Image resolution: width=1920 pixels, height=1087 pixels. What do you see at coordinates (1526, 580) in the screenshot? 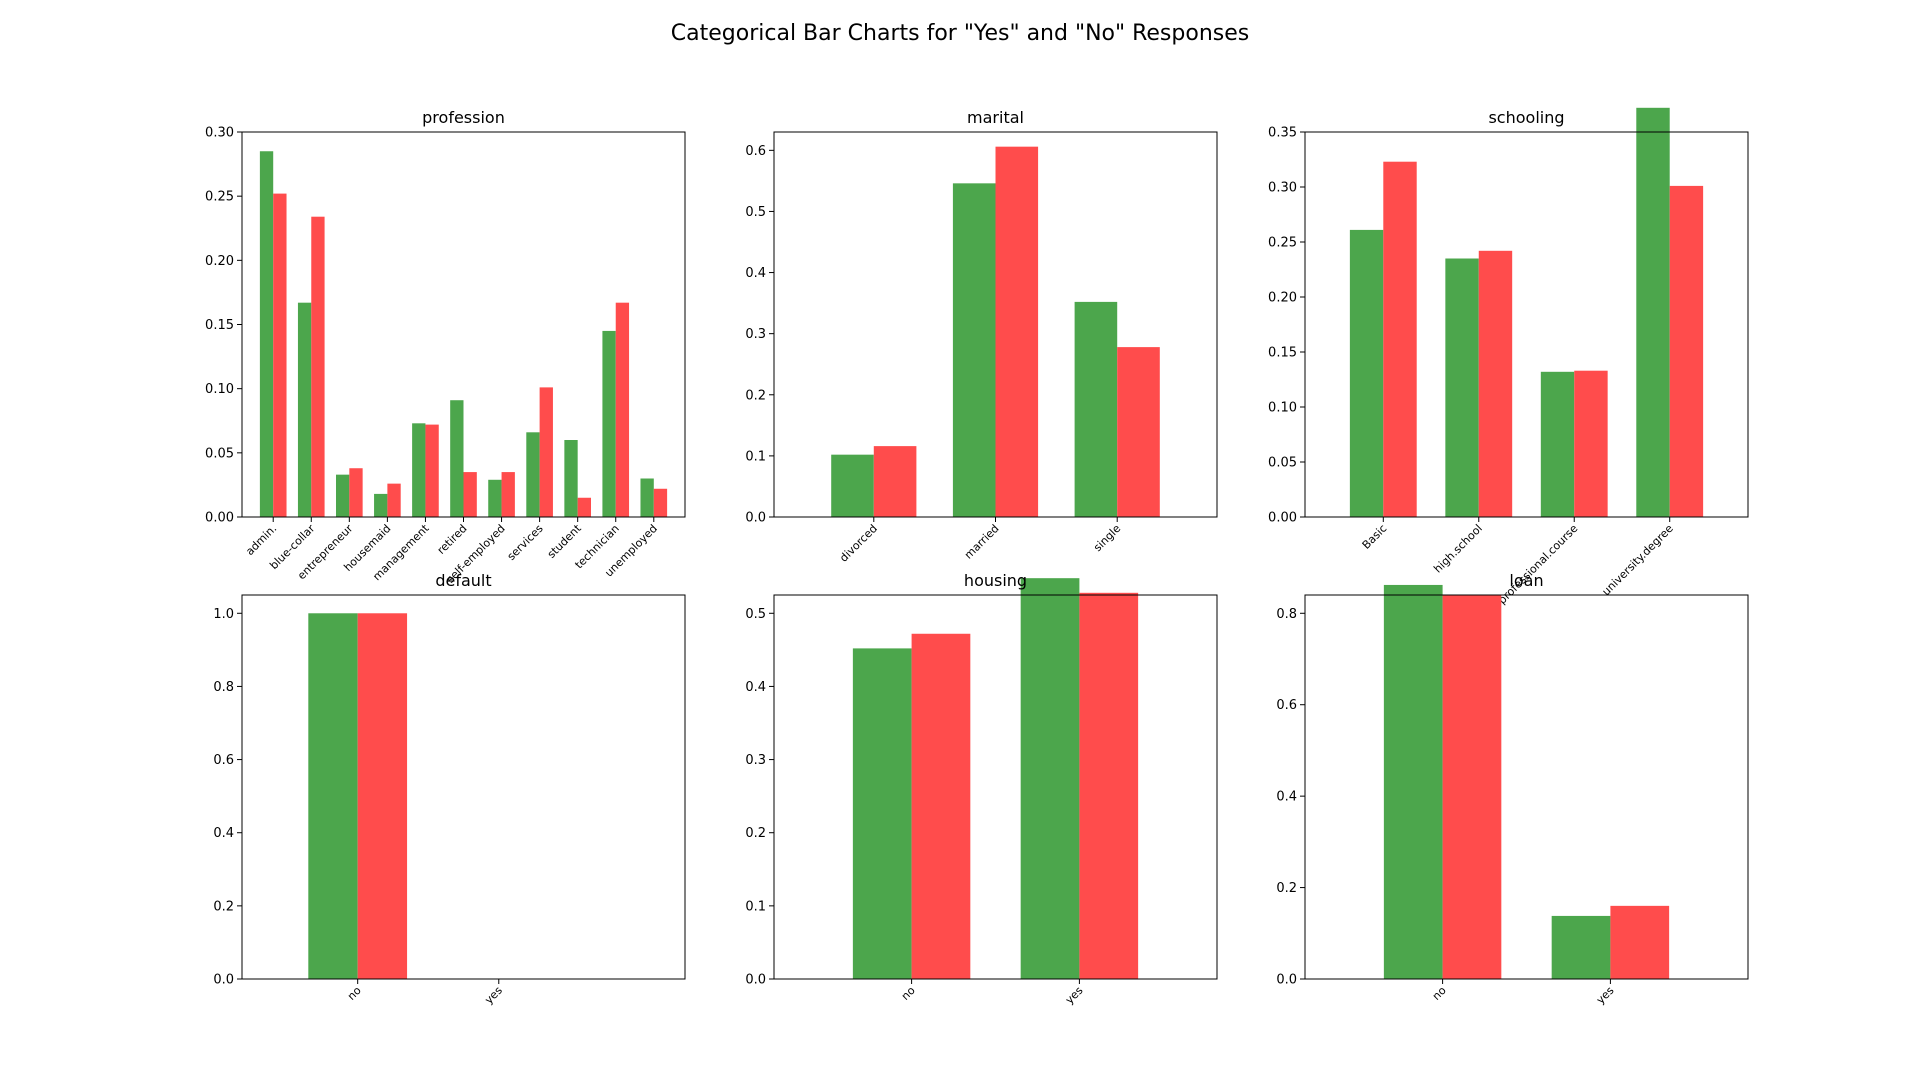
I see `subplot-title: loan` at bounding box center [1526, 580].